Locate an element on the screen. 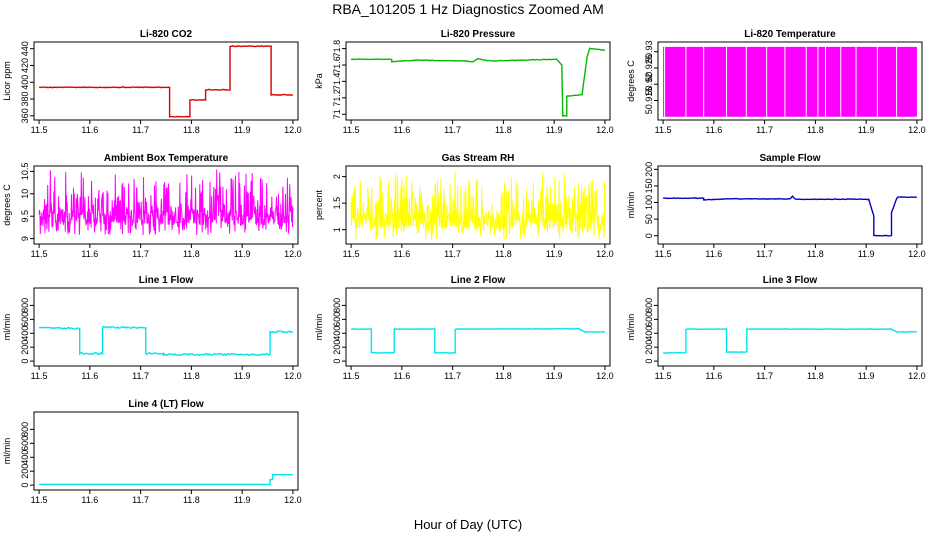 The image size is (936, 540). plot-title: Li-820 CO2 is located at coordinates (166, 34).